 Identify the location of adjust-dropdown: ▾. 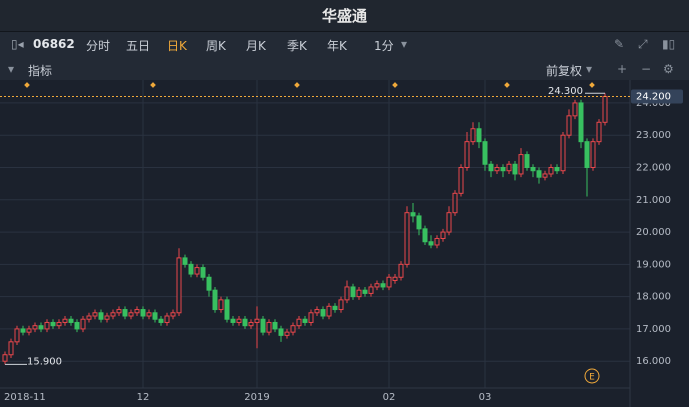
(589, 69).